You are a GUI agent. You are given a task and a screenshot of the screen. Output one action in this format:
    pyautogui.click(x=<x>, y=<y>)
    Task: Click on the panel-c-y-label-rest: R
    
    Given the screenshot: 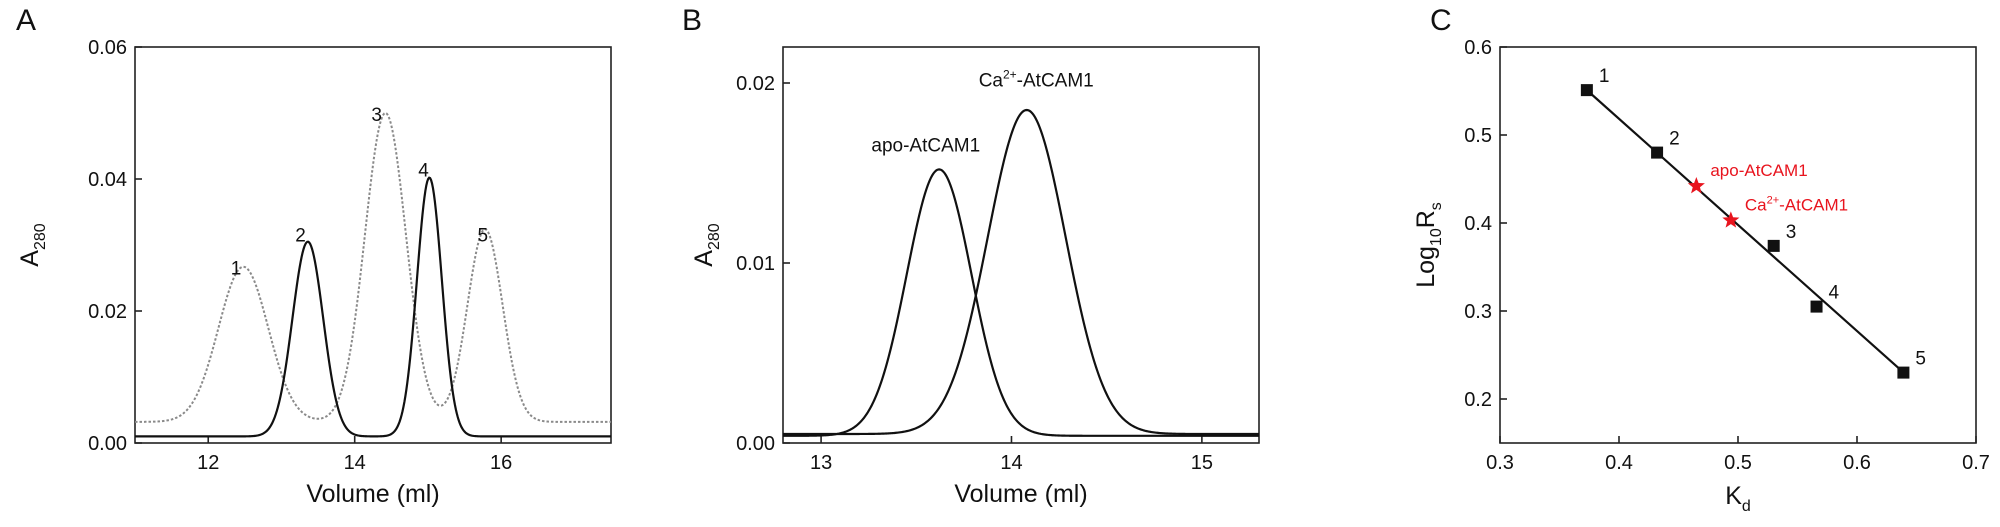 What is the action you would take?
    pyautogui.click(x=1426, y=219)
    